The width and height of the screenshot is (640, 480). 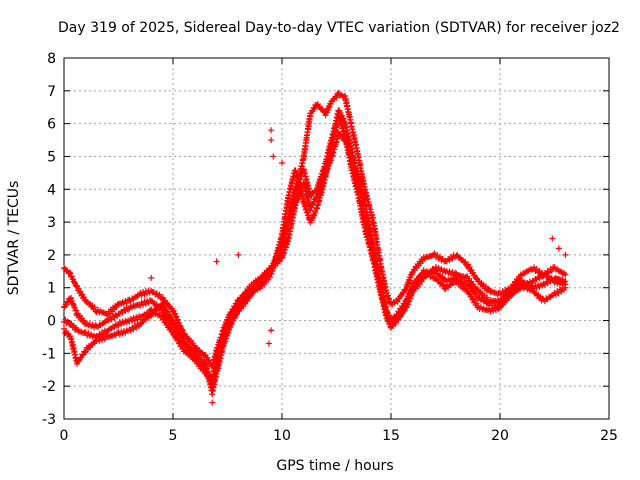 I want to click on y-tick-label: 4, so click(x=51, y=190).